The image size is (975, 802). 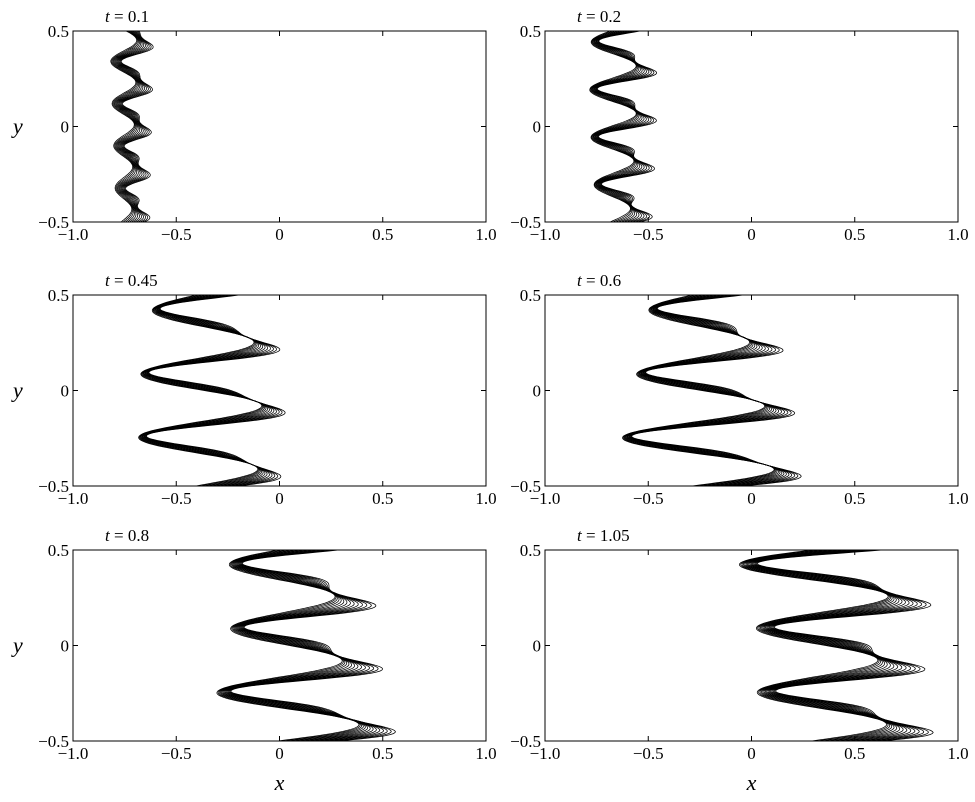 What do you see at coordinates (254, 125) in the screenshot?
I see `panel-1: −1.0 −0.5 0 0.5 1.00.50−0.5t = 0.1y` at bounding box center [254, 125].